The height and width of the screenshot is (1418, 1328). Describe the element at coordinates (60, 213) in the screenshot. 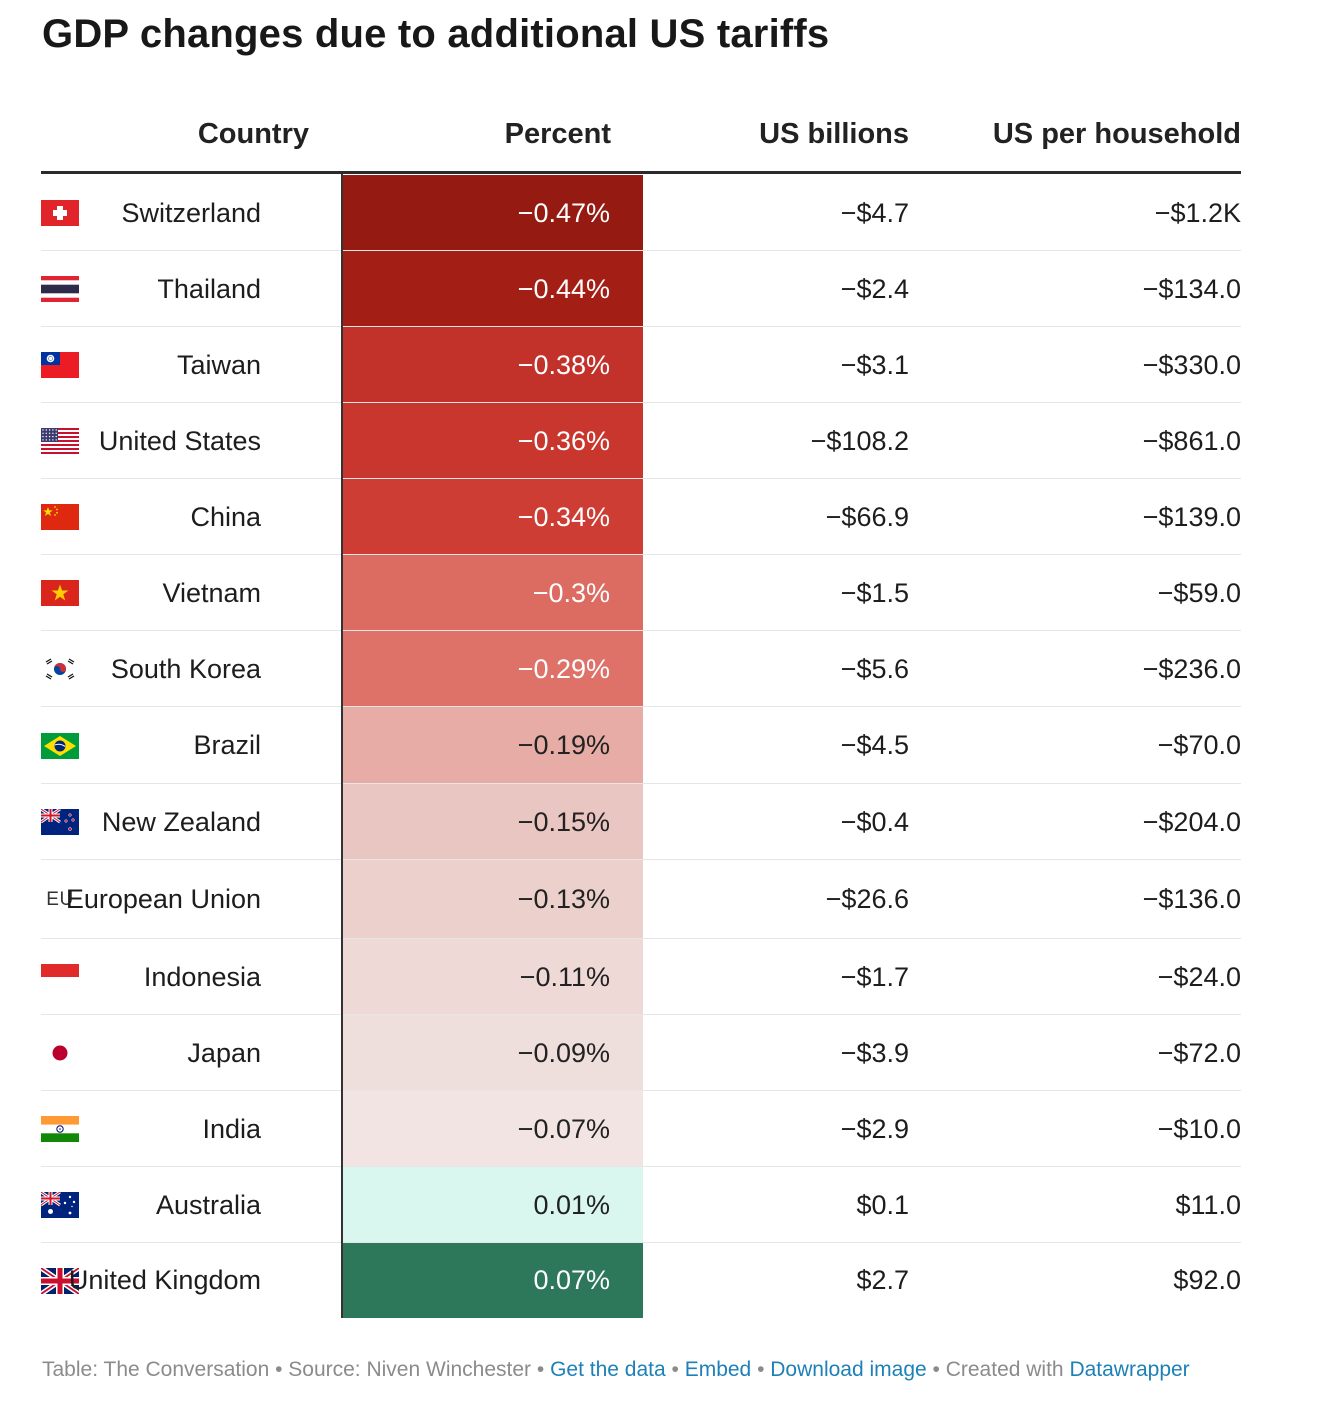

I see `switzerland-flag-icon` at that location.